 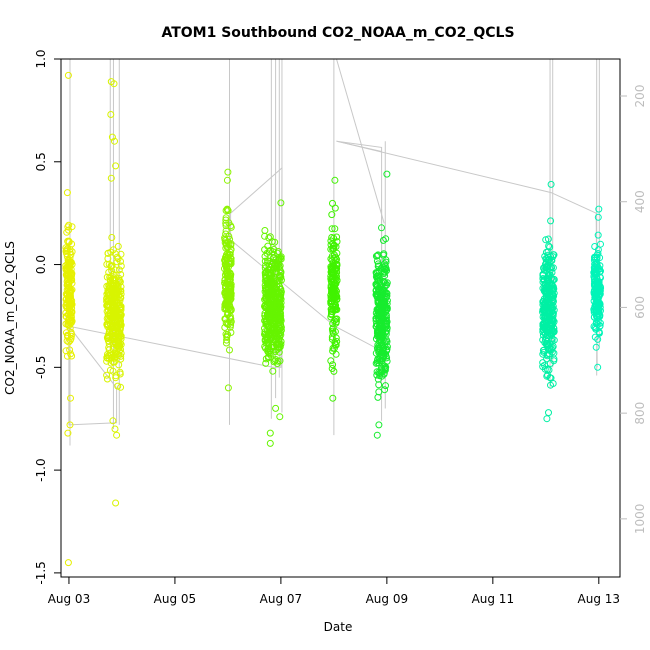 I want to click on right-tick-label: 1000, so click(x=640, y=519).